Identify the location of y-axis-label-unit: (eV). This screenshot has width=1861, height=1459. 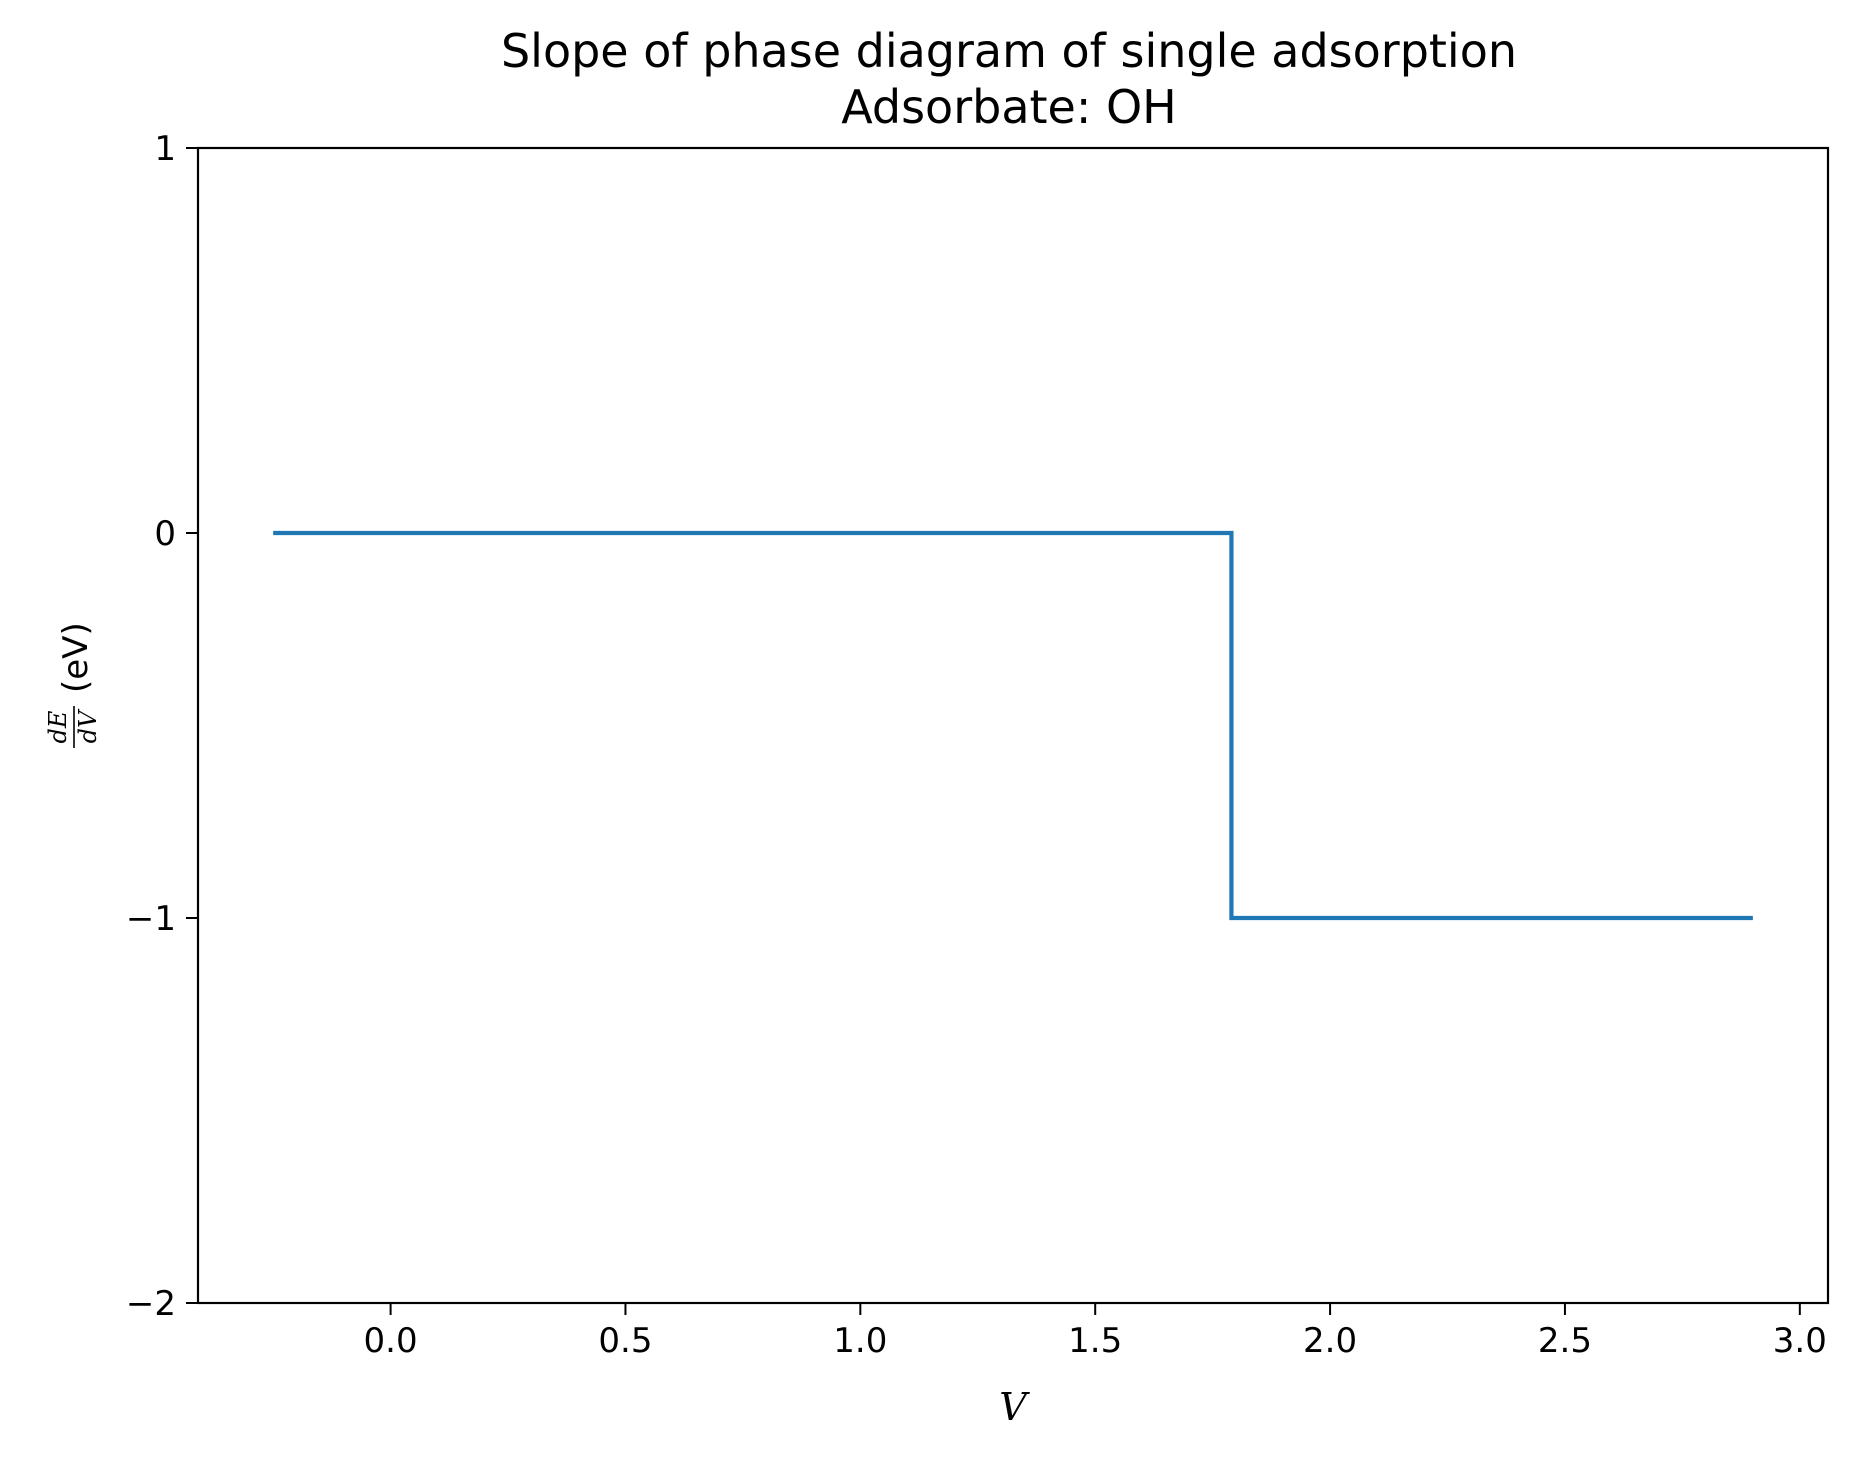
(76, 657).